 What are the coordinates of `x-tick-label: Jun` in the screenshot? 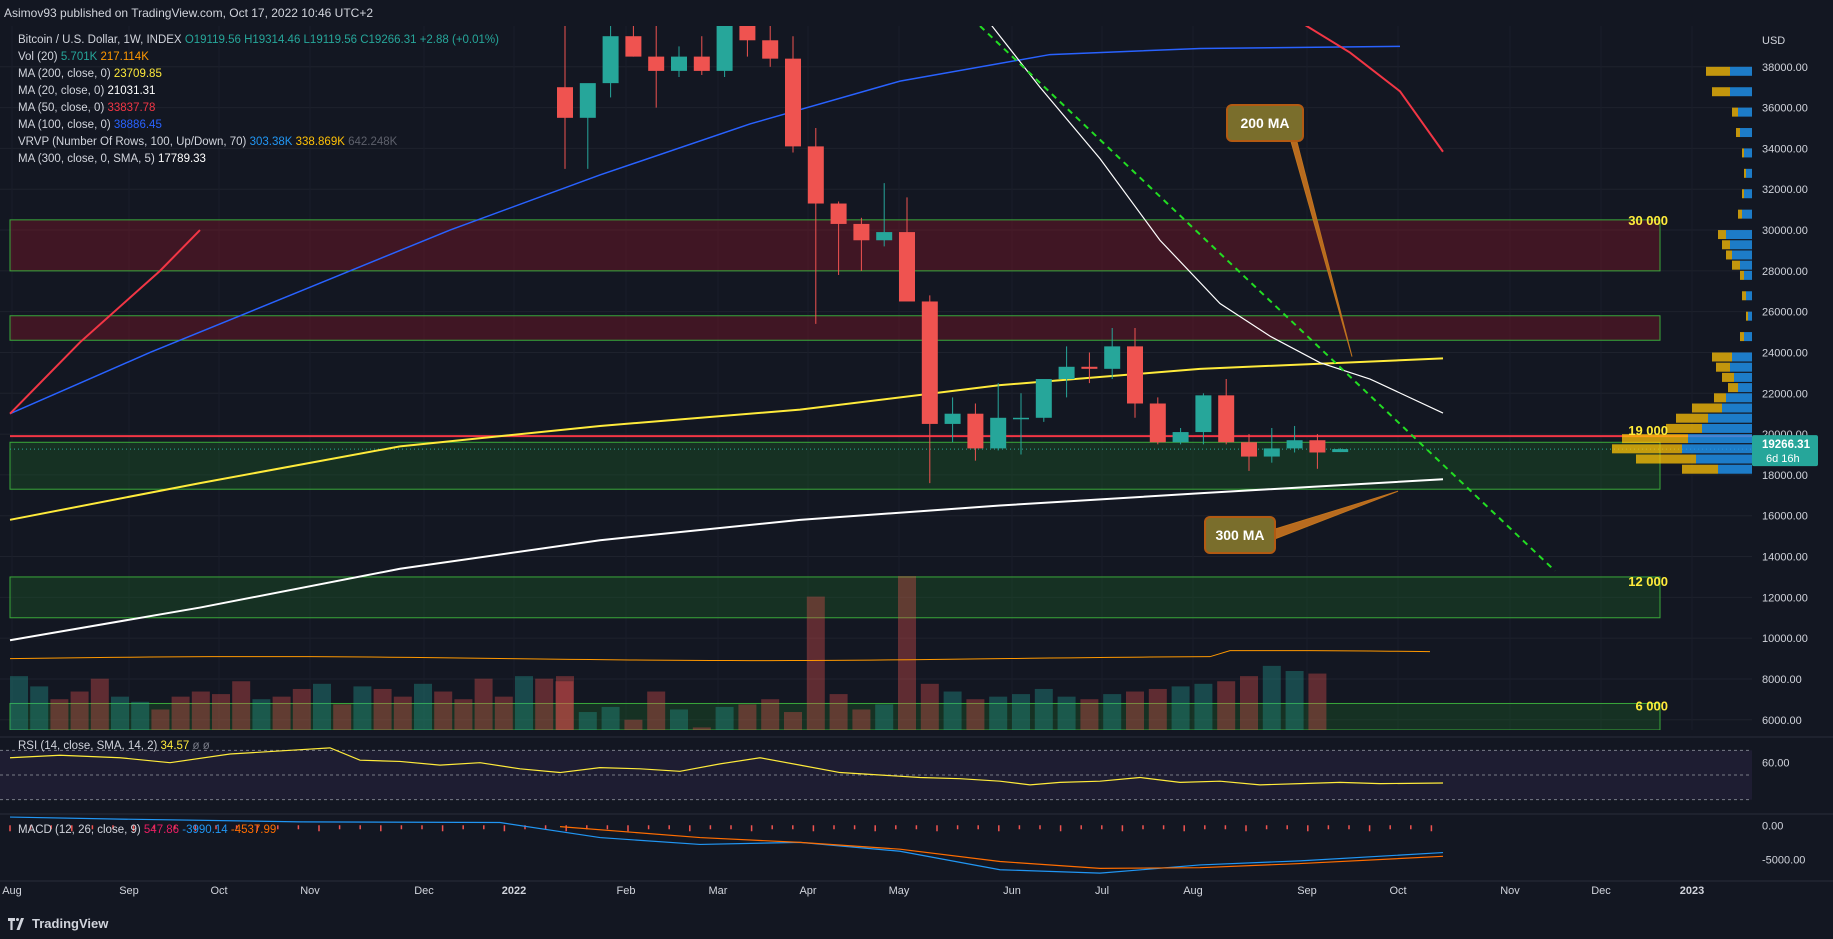 It's located at (1012, 891).